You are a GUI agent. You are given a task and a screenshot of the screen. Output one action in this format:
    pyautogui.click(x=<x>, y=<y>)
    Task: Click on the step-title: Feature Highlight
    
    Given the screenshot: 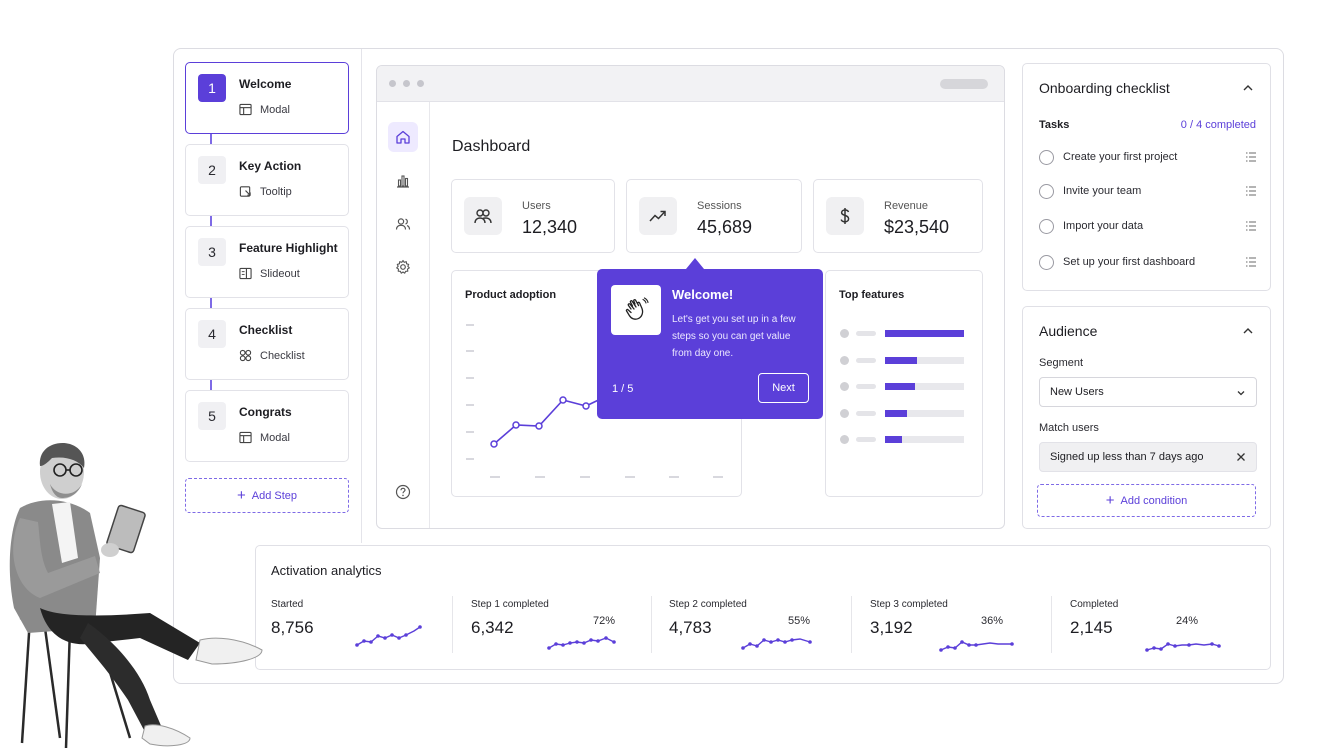 What is the action you would take?
    pyautogui.click(x=288, y=248)
    